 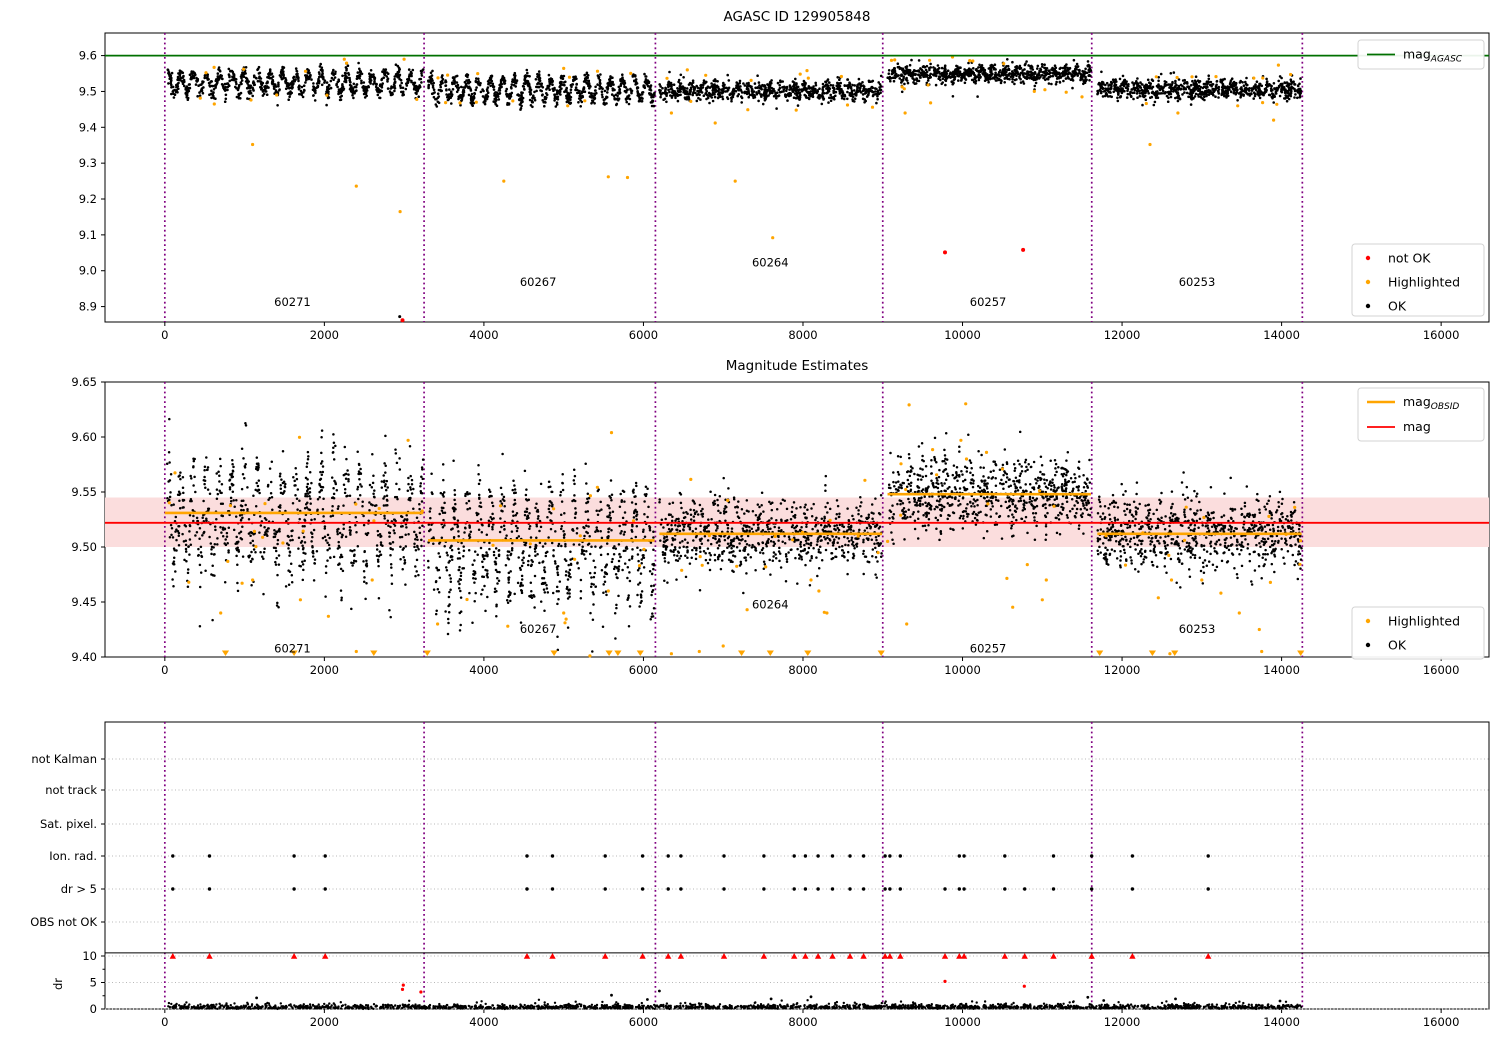 I want to click on flag-row-label: not Kalman, so click(x=64, y=759).